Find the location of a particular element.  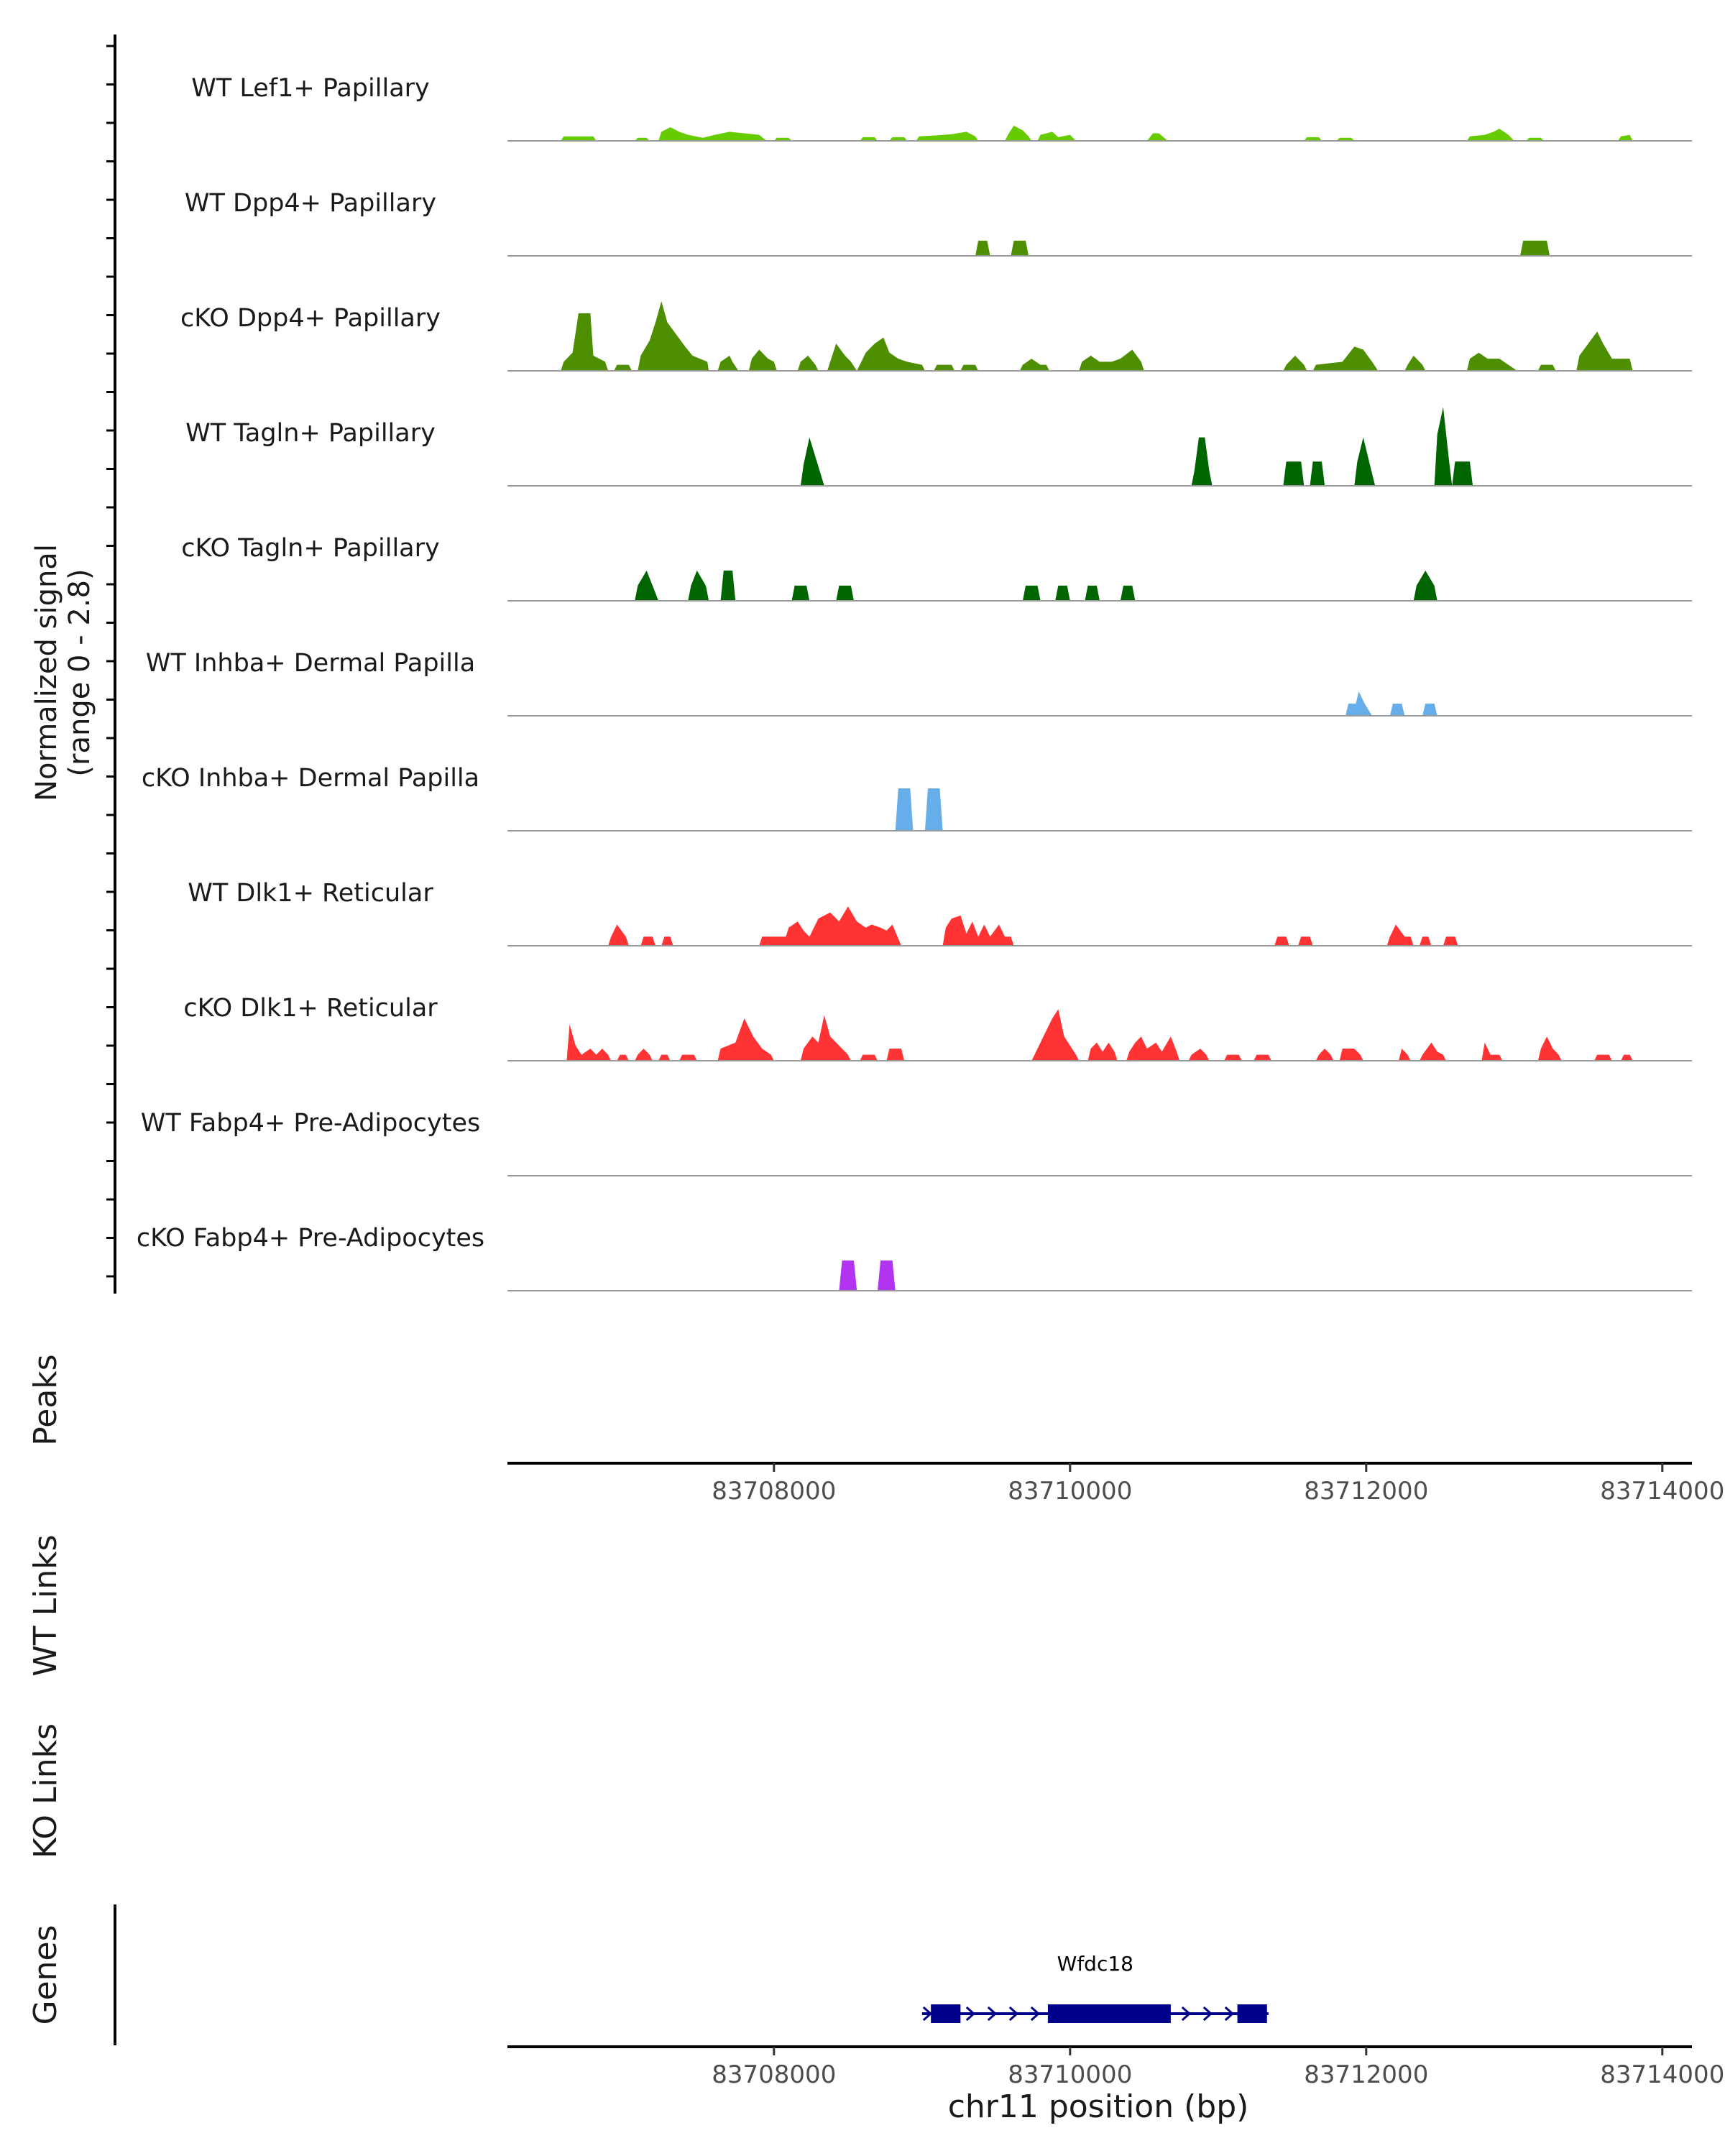

track-label: WT Inhba+ Dermal Papilla is located at coordinates (310, 663).